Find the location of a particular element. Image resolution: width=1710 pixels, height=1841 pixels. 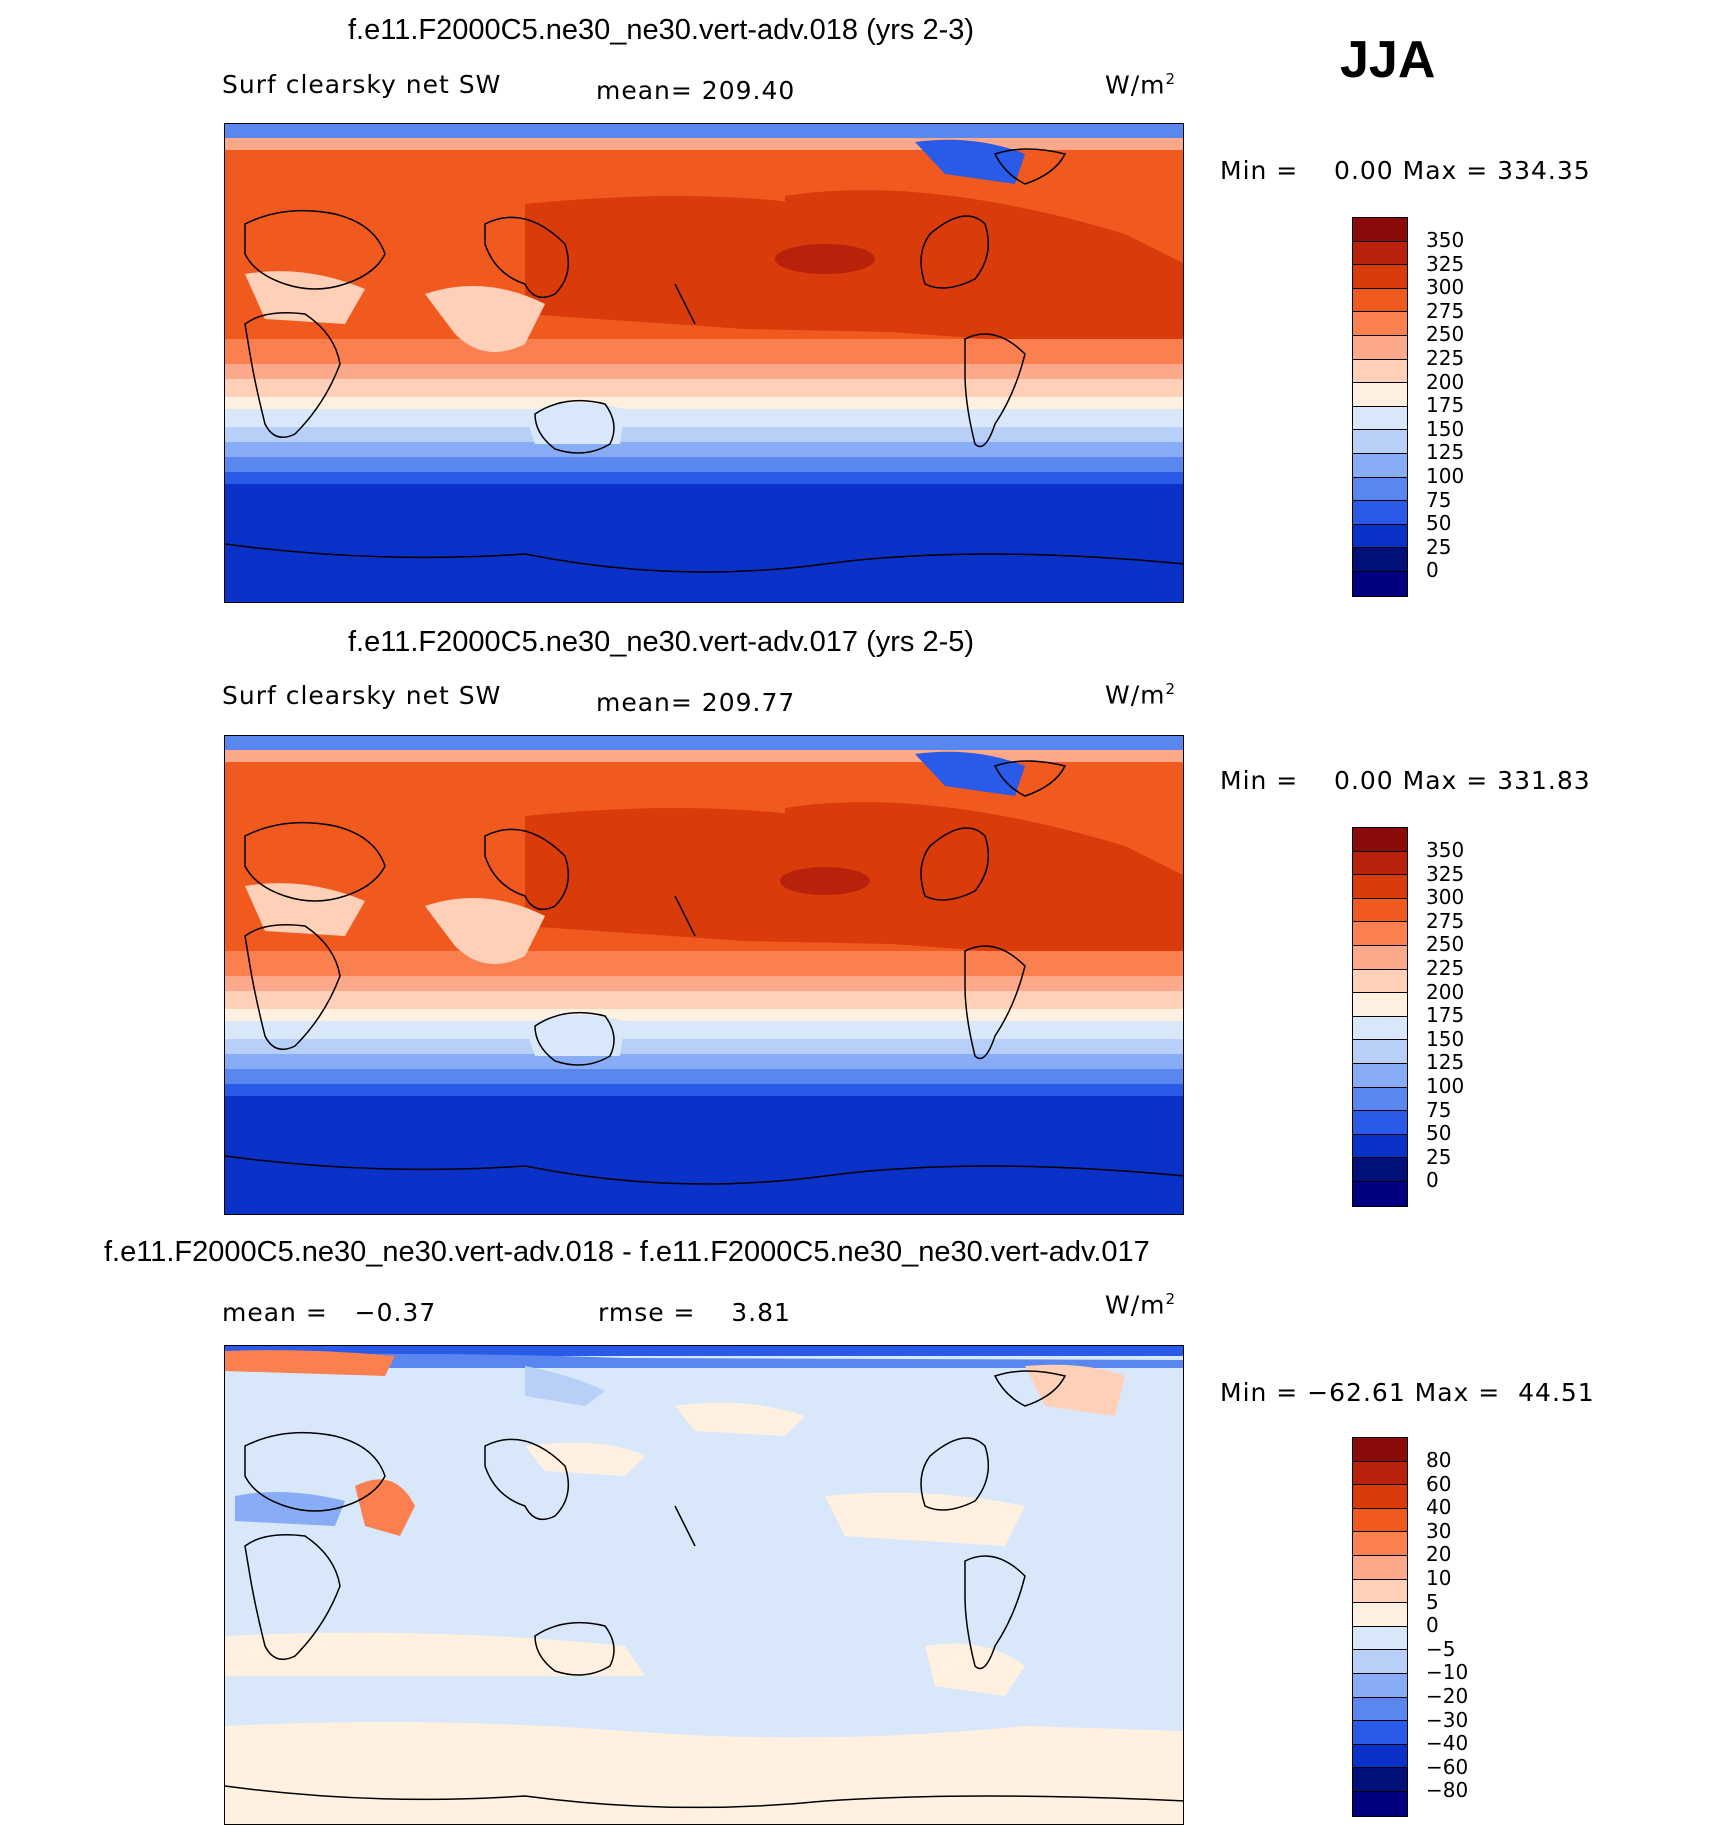

panel-2-map is located at coordinates (704, 975).